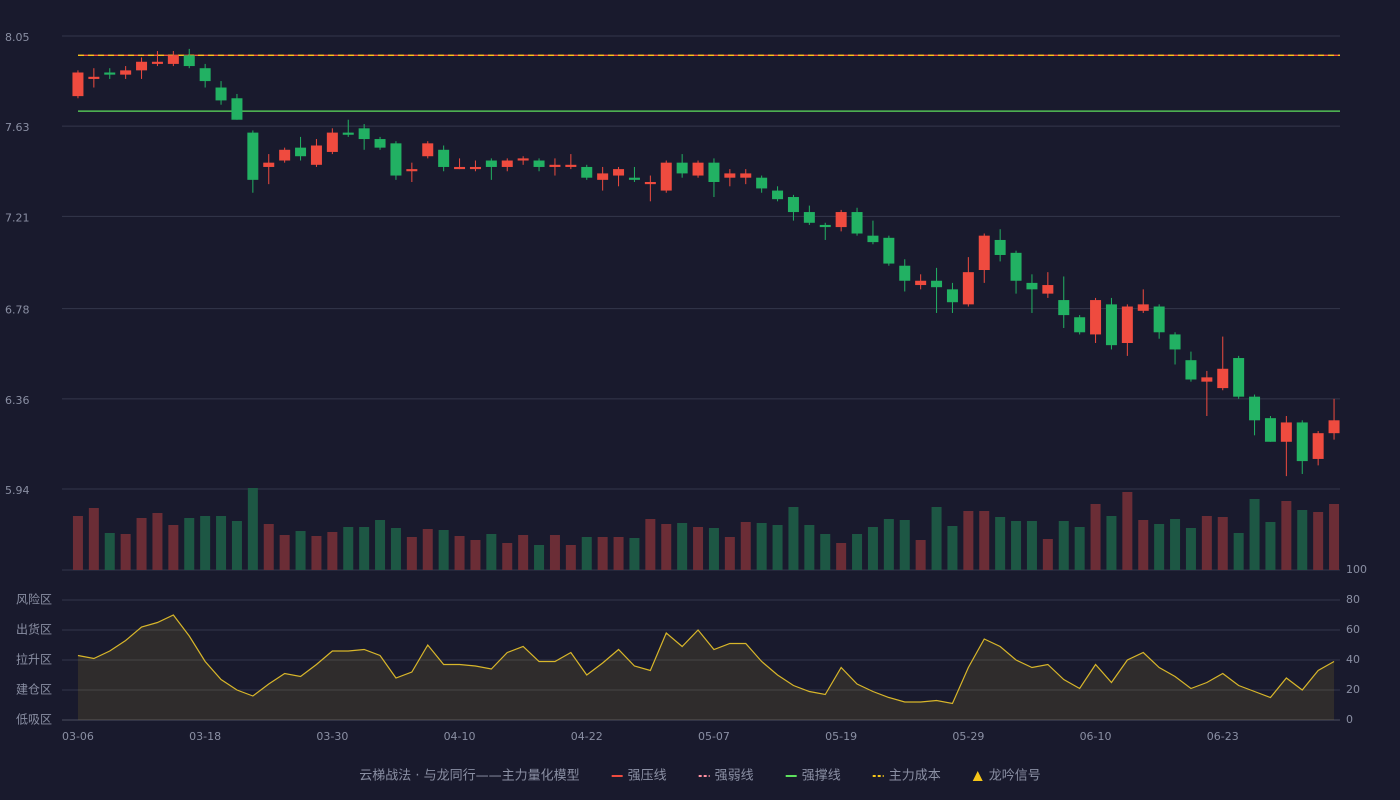 This screenshot has height=800, width=1400. Describe the element at coordinates (17, 400) in the screenshot. I see `y-tick-label: 6.36` at that location.